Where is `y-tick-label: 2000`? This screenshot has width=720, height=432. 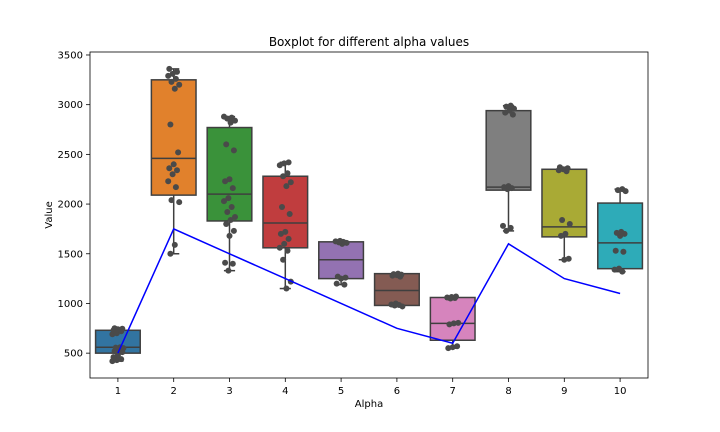
y-tick-label: 2000 is located at coordinates (70, 205).